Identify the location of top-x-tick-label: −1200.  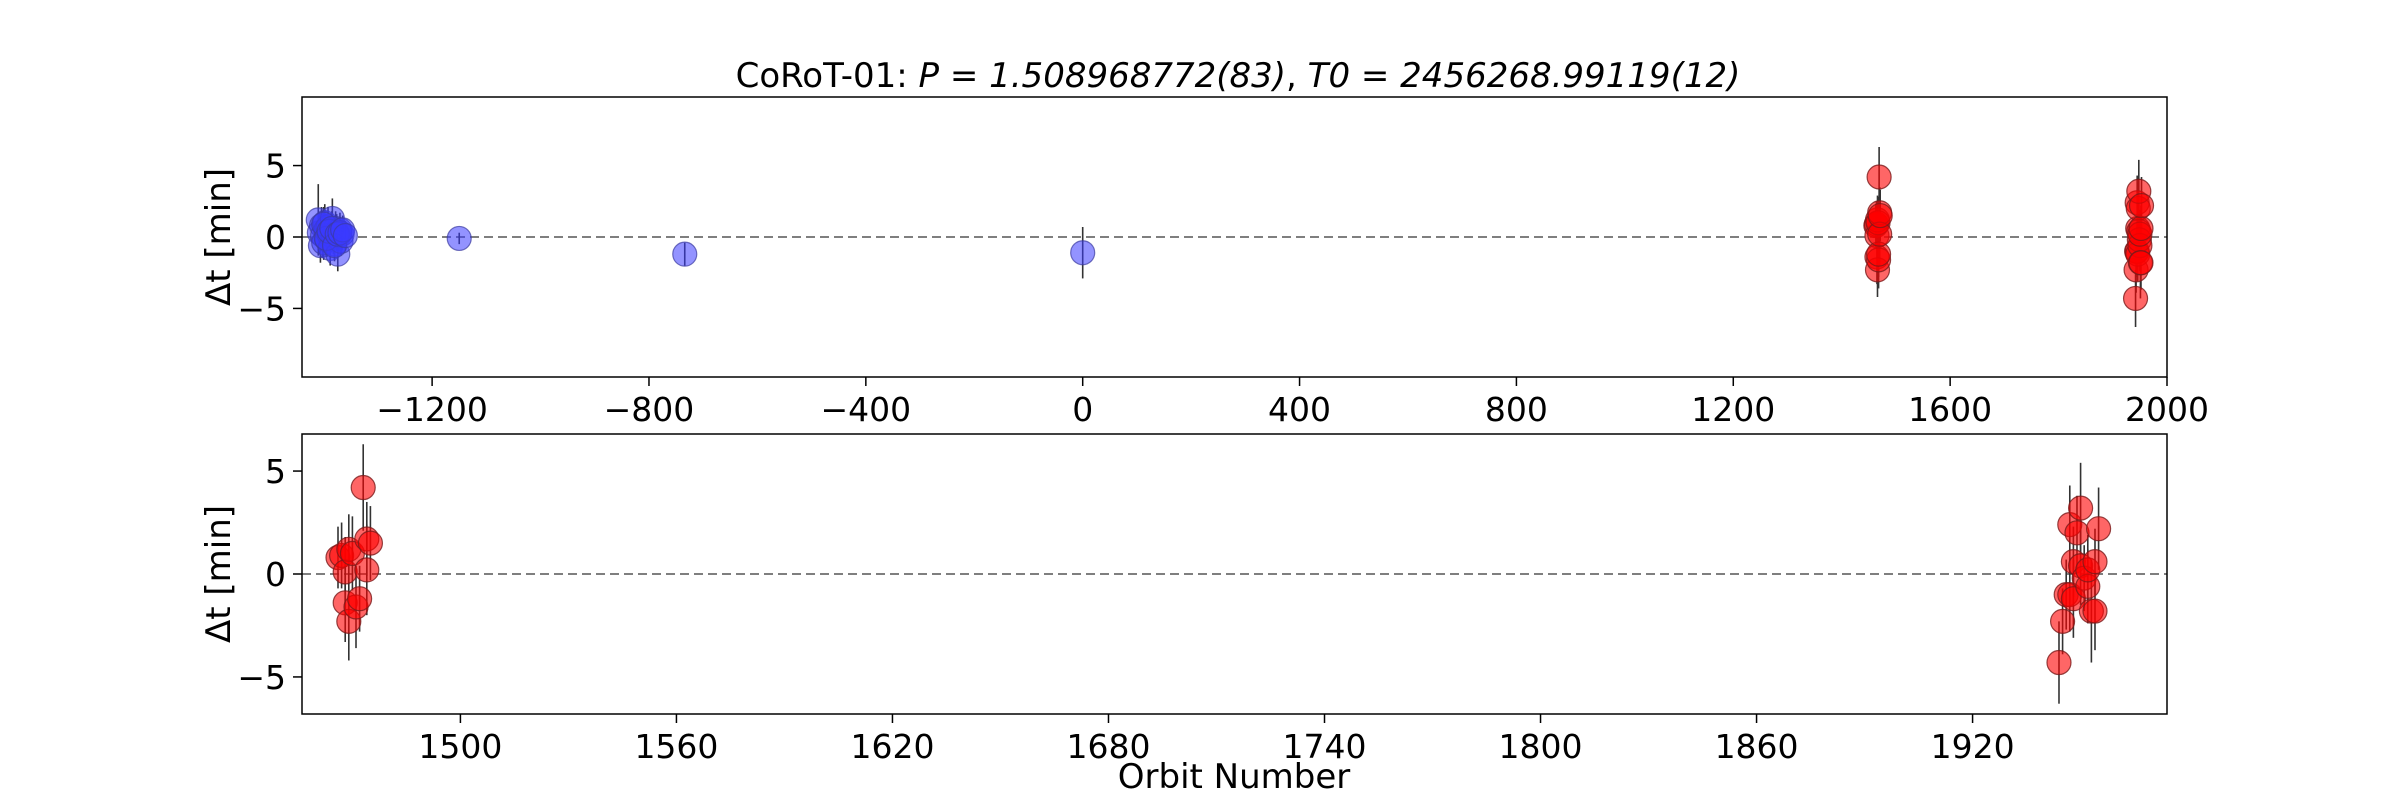
(432, 409).